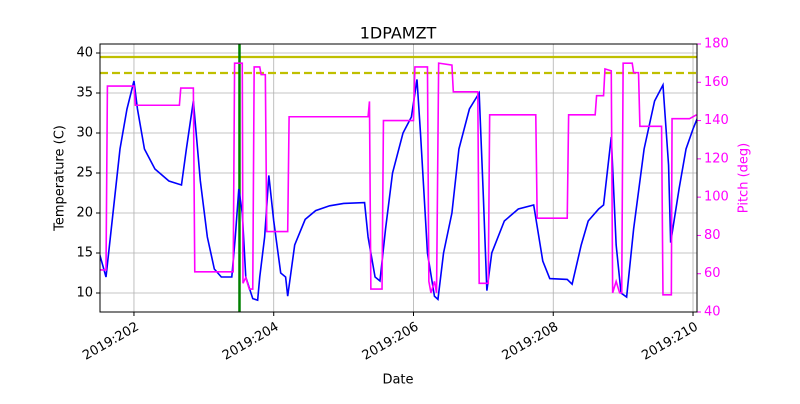 Image resolution: width=800 pixels, height=404 pixels. Describe the element at coordinates (398, 33) in the screenshot. I see `chart-title: 1DPAMZT` at that location.